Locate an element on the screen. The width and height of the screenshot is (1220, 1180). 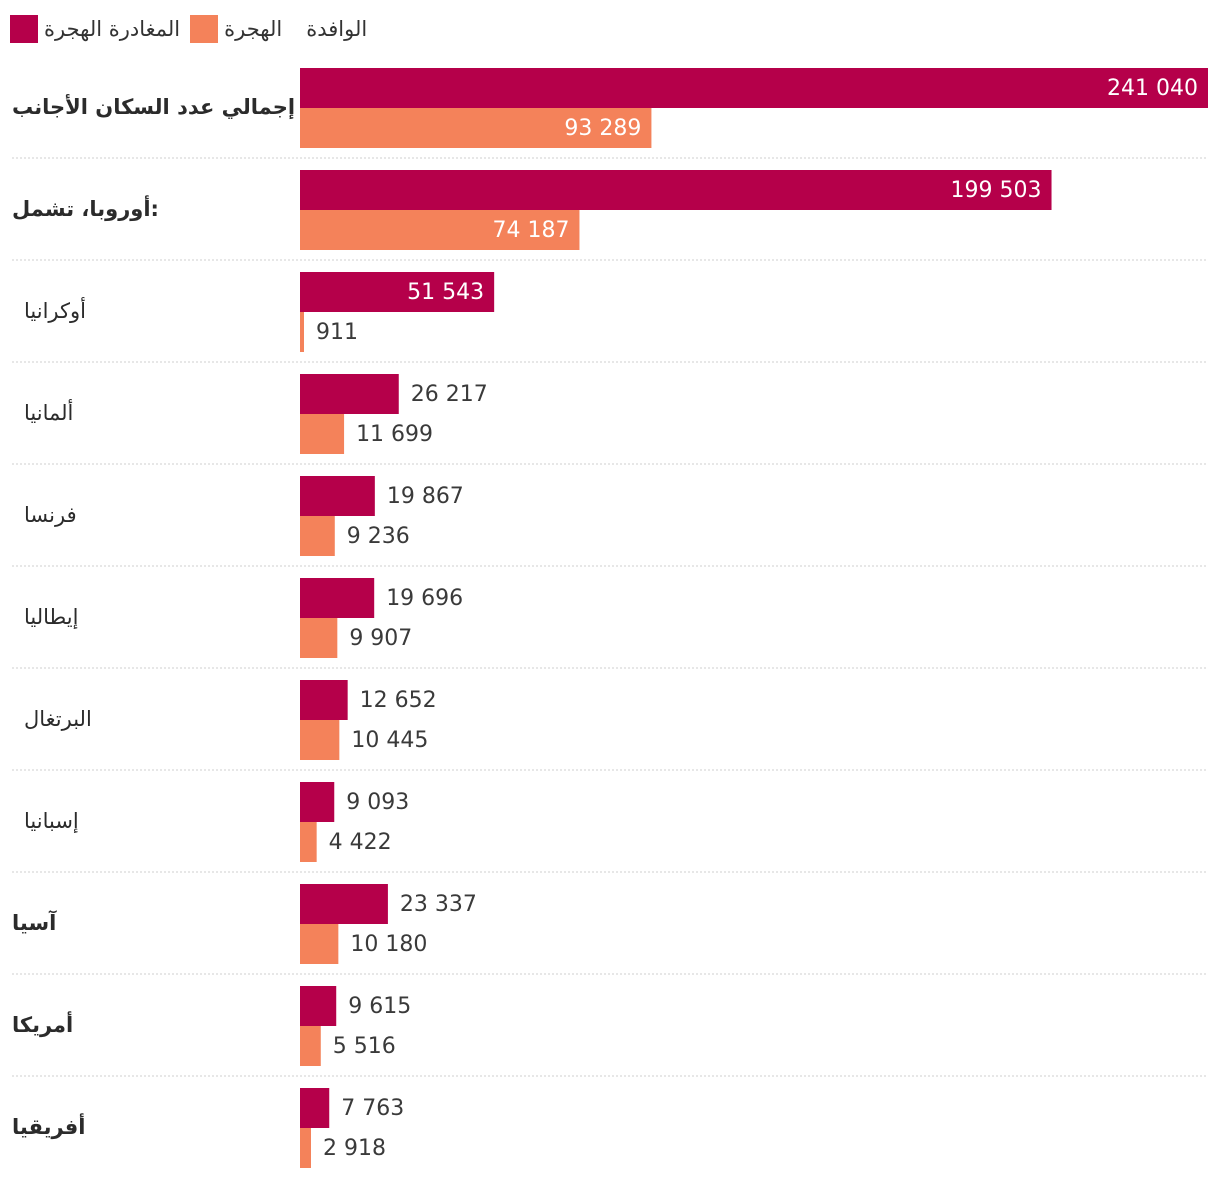
data-label: 19 696 is located at coordinates (424, 598).